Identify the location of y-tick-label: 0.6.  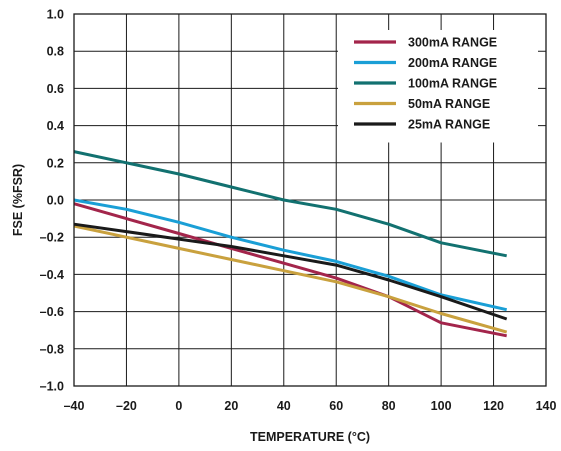
(55, 89).